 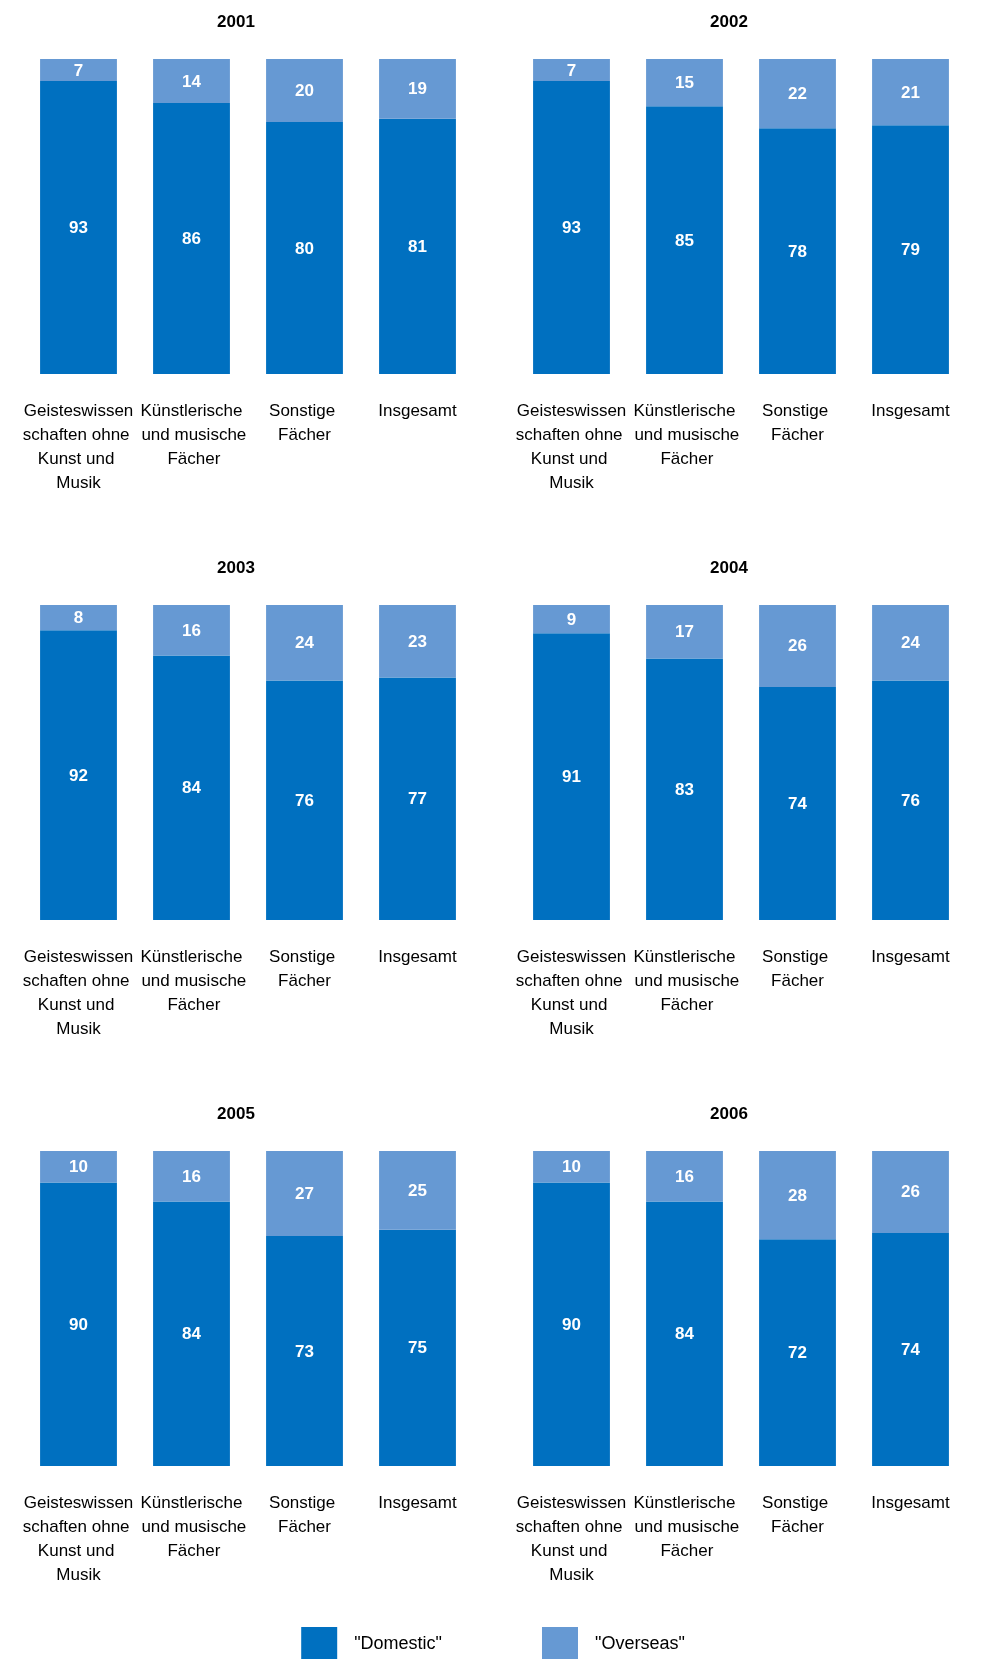 I want to click on data-label: 10, so click(x=571, y=1167).